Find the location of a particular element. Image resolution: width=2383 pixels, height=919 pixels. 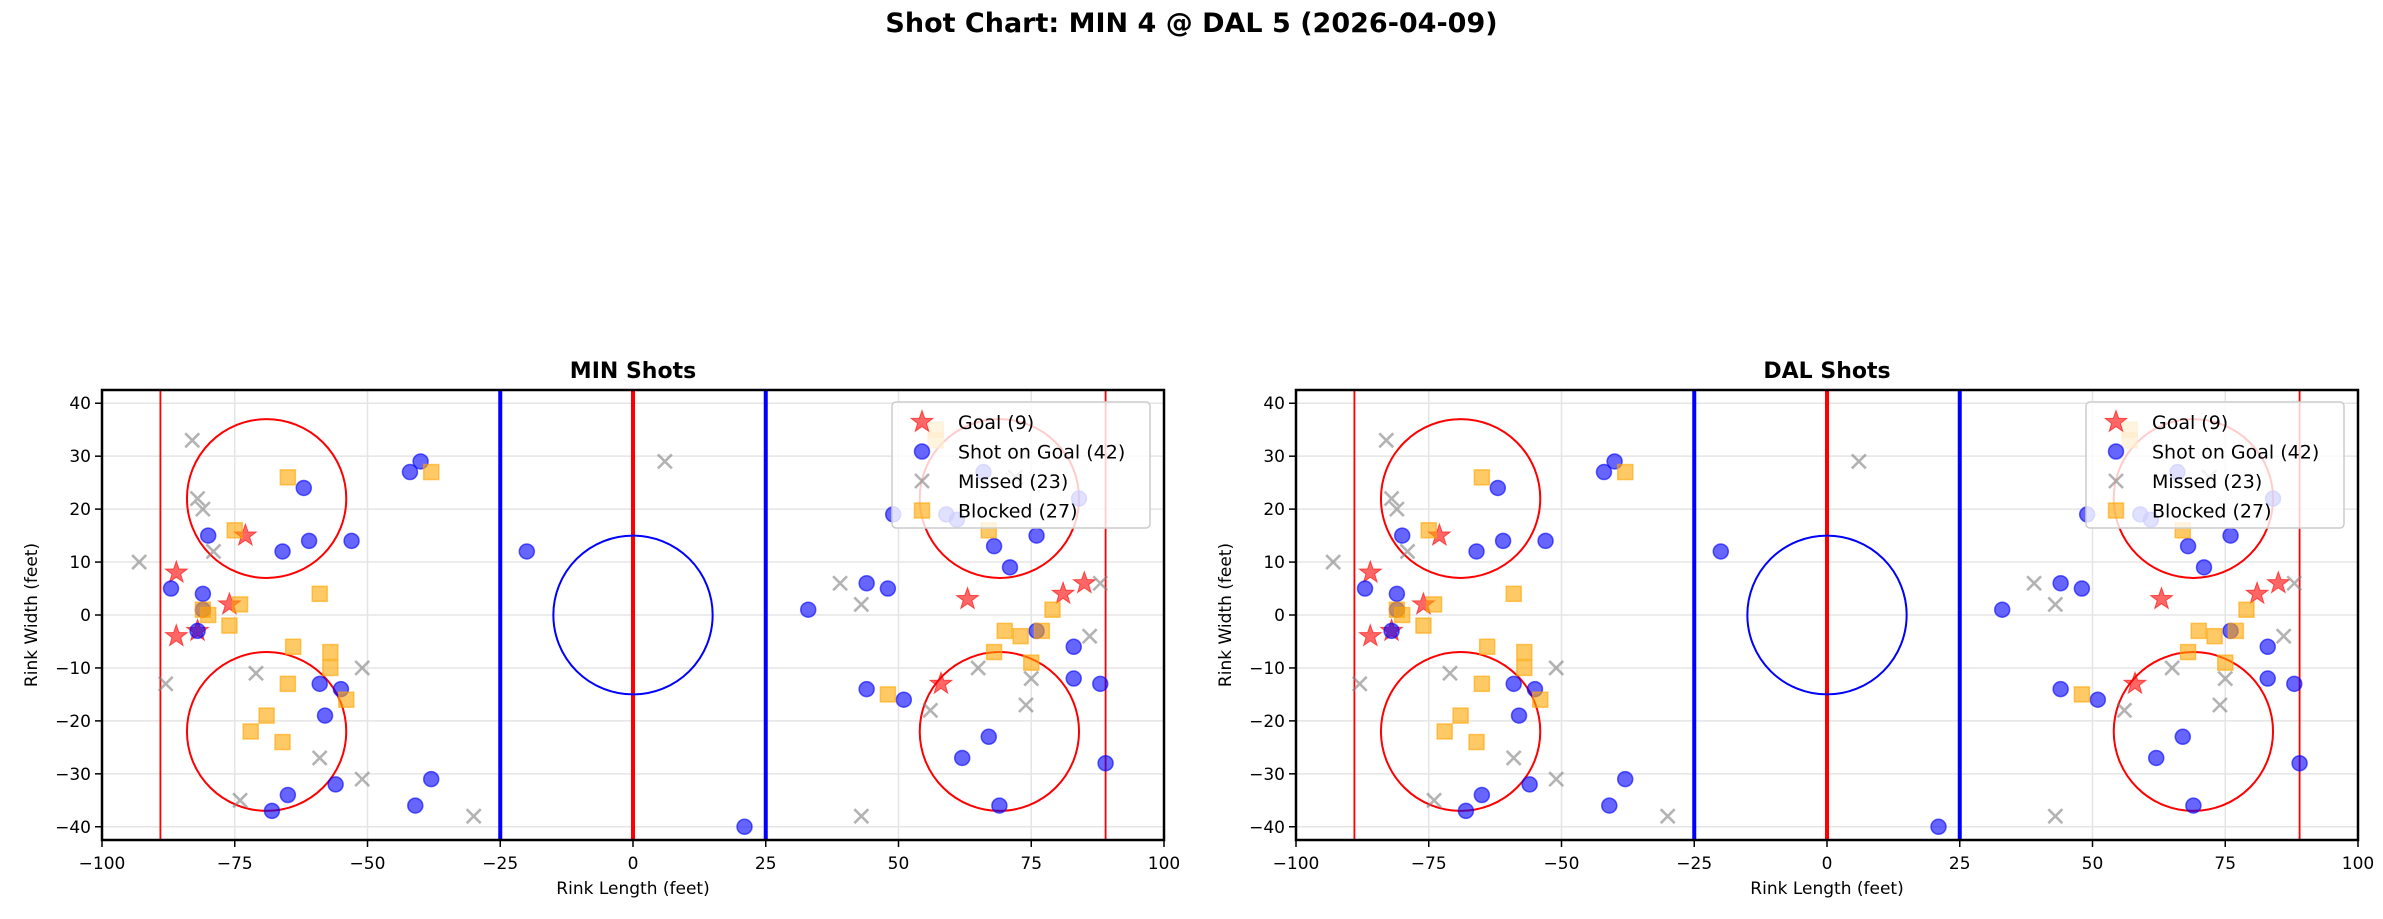

series-star is located at coordinates (630, 608).